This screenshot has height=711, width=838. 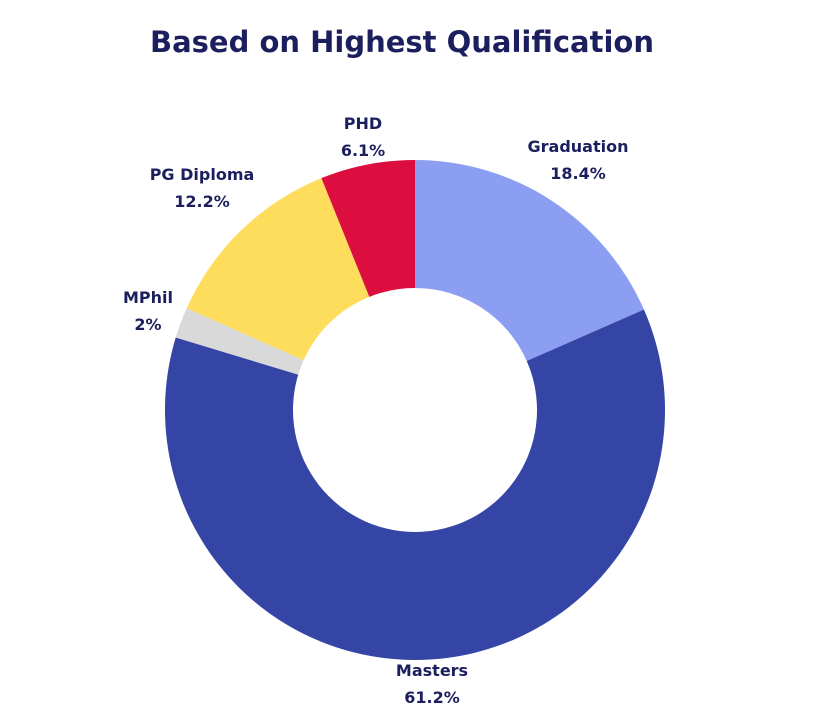 I want to click on slice-value-masters: 61.2%, so click(x=432, y=697).